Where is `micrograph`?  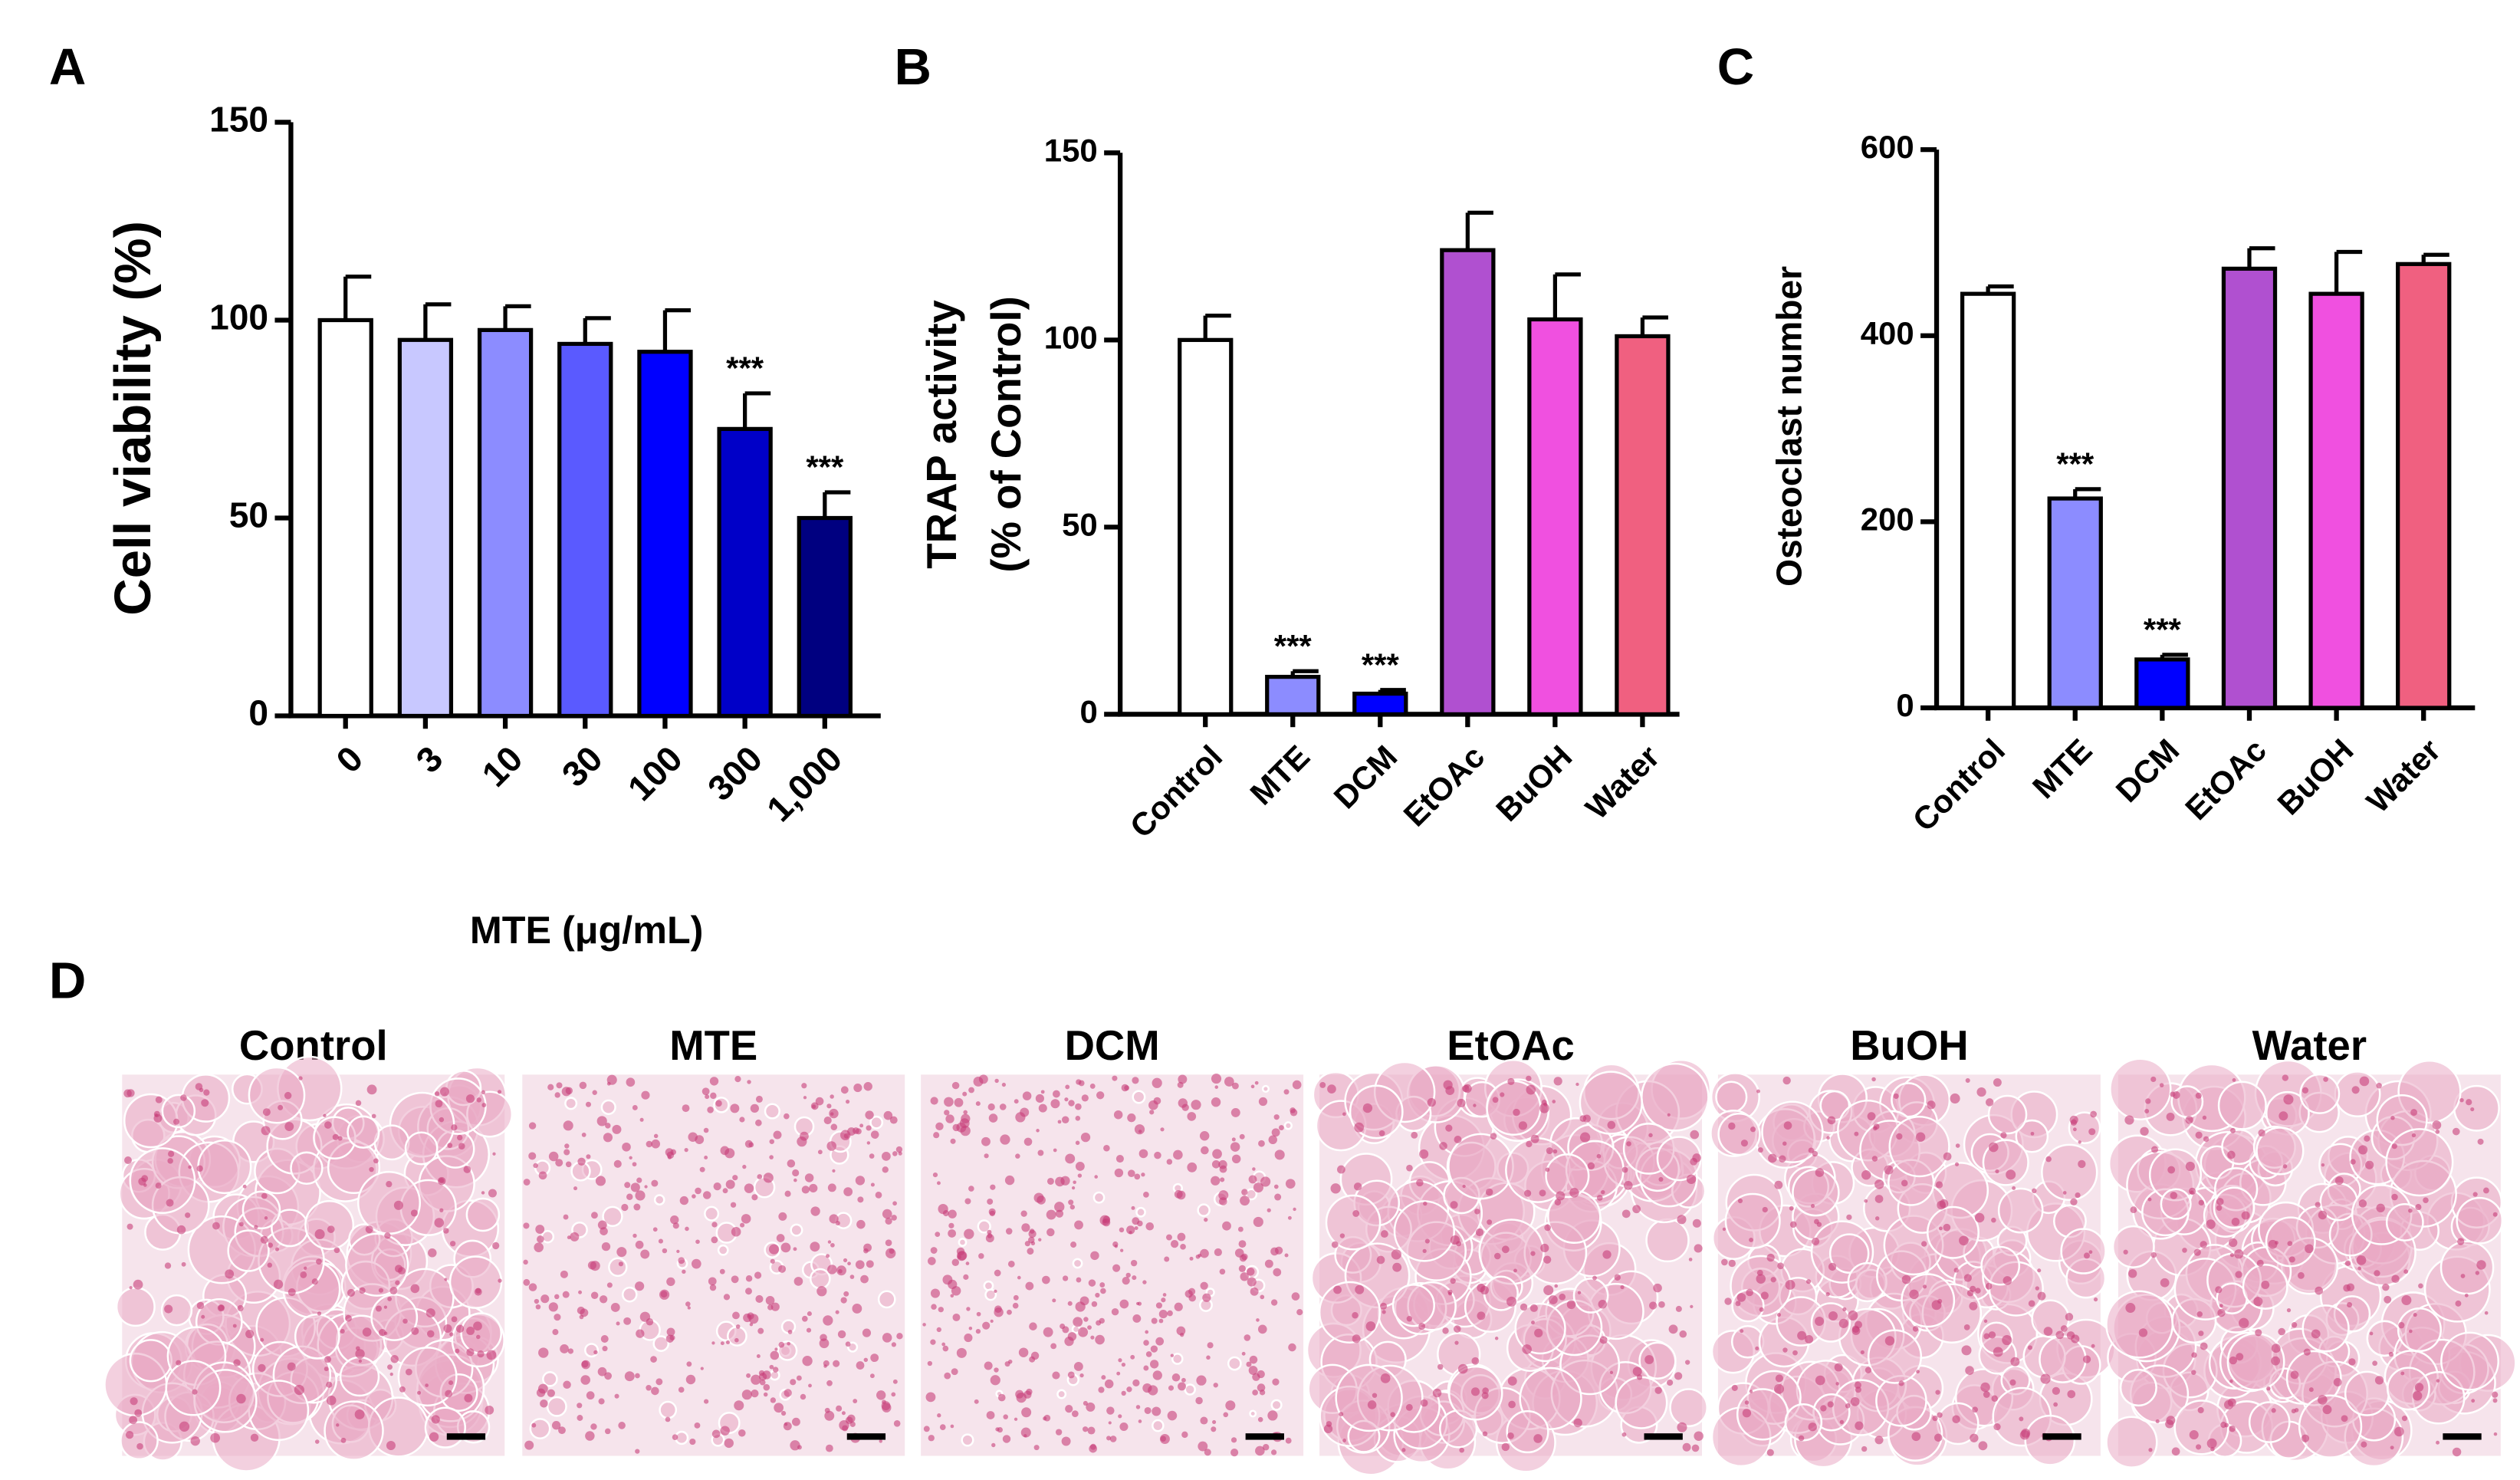
micrograph is located at coordinates (308, 1263).